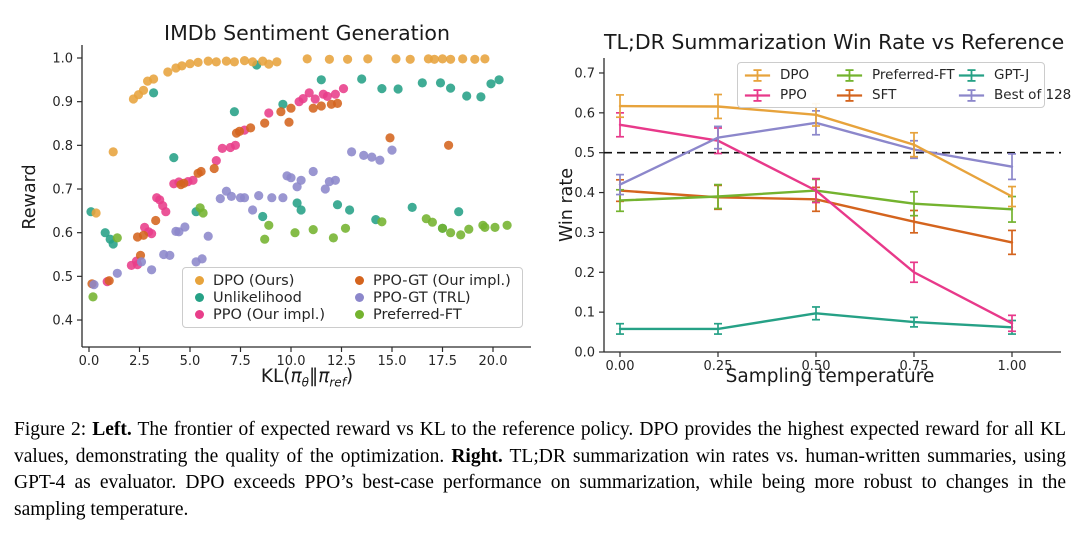  What do you see at coordinates (793, 95) in the screenshot?
I see `legend-item-label: PPO` at bounding box center [793, 95].